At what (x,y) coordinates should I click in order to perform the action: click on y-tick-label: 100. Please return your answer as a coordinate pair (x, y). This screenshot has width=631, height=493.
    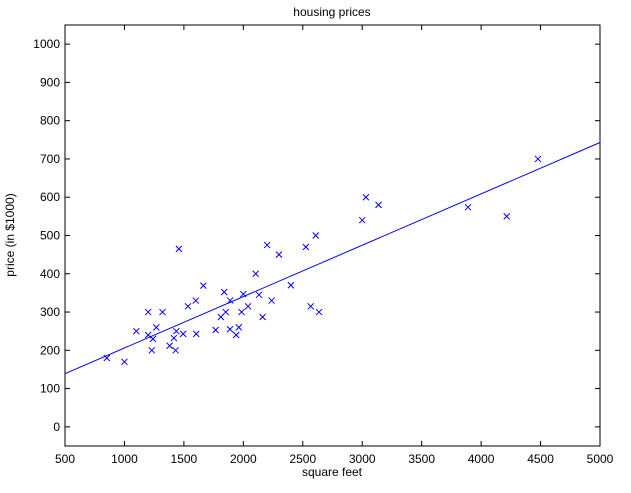
    Looking at the image, I should click on (50, 389).